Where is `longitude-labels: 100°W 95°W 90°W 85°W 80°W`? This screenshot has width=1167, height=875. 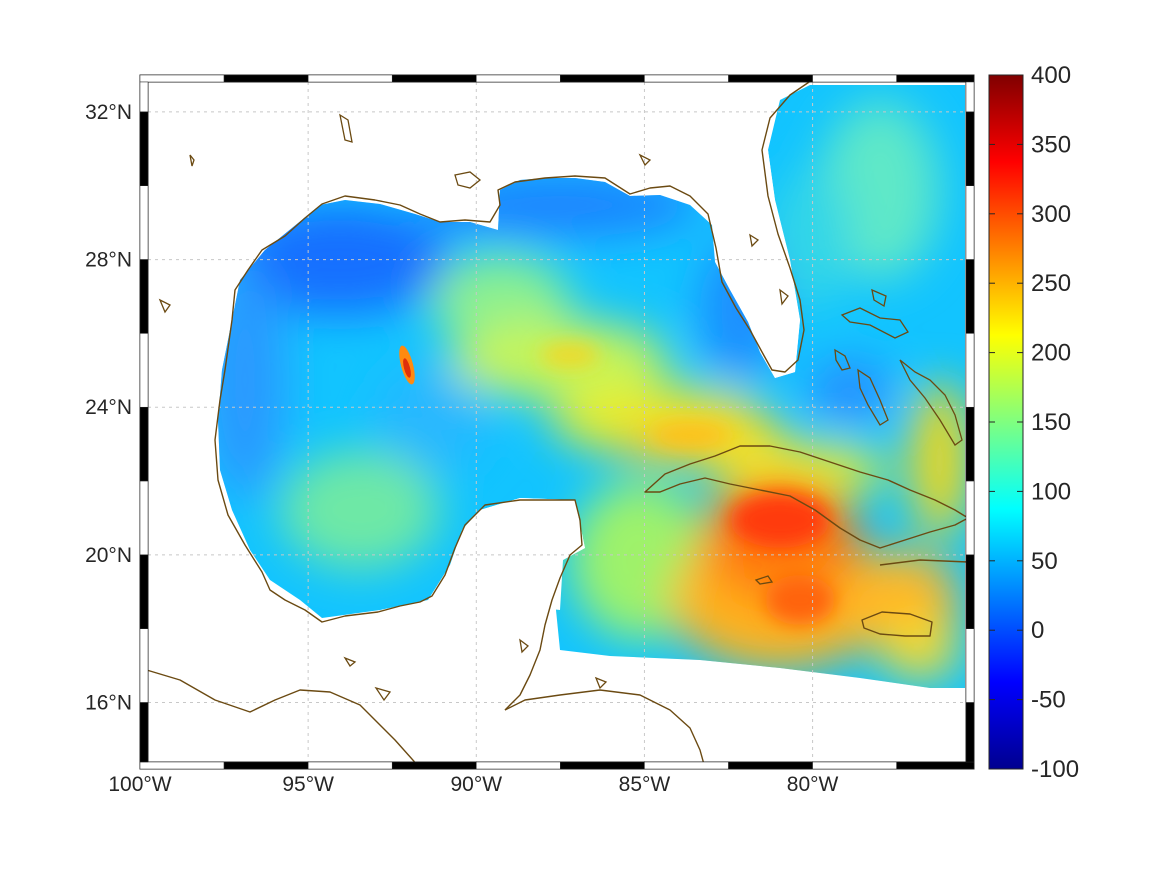
longitude-labels: 100°W 95°W 90°W 85°W 80°W is located at coordinates (473, 784).